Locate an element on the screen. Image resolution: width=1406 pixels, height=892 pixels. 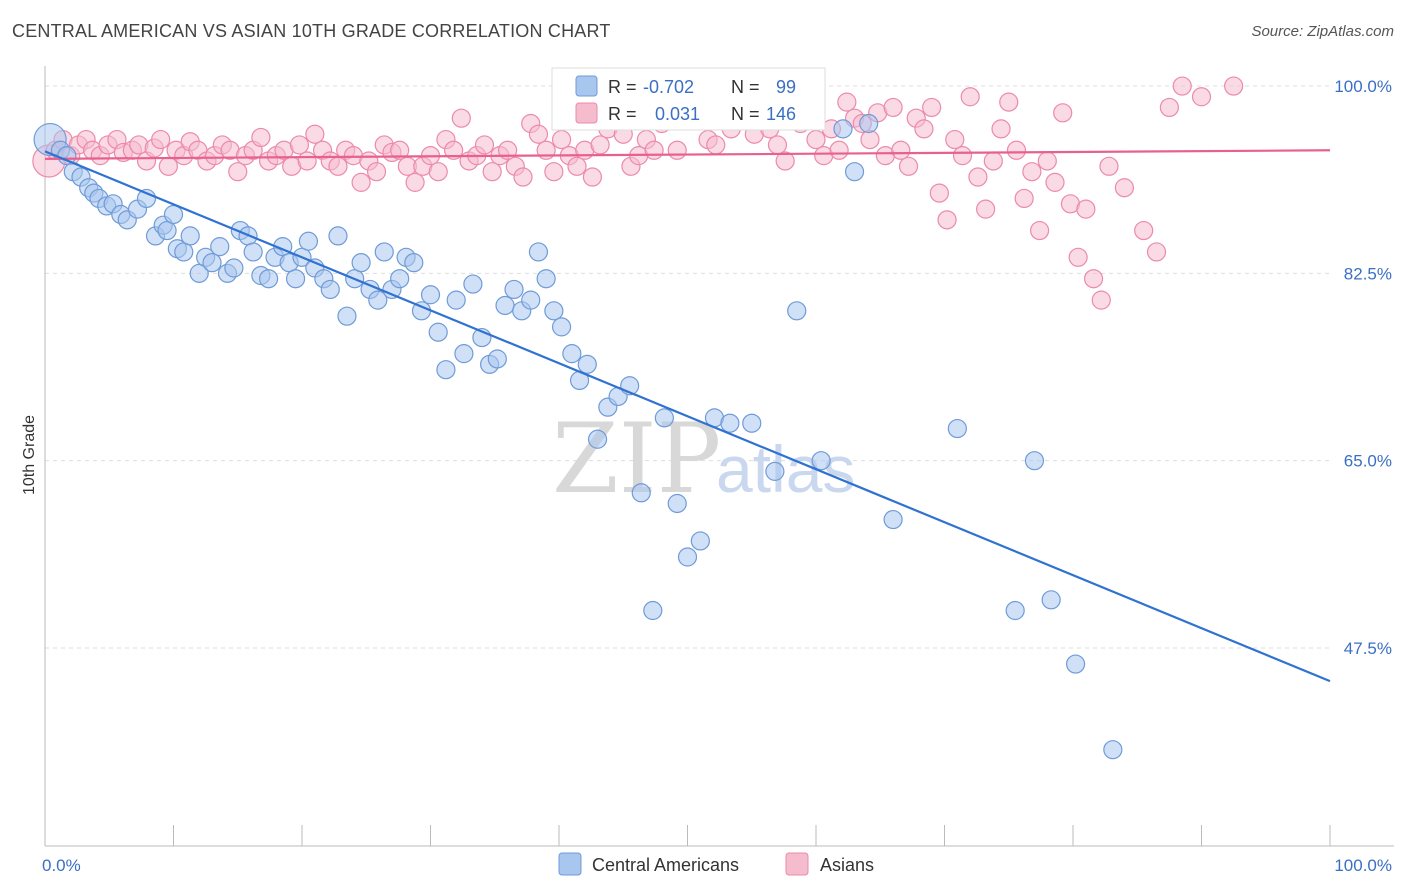
bottom-legend-swatch-pink is located at coordinates (797, 864).